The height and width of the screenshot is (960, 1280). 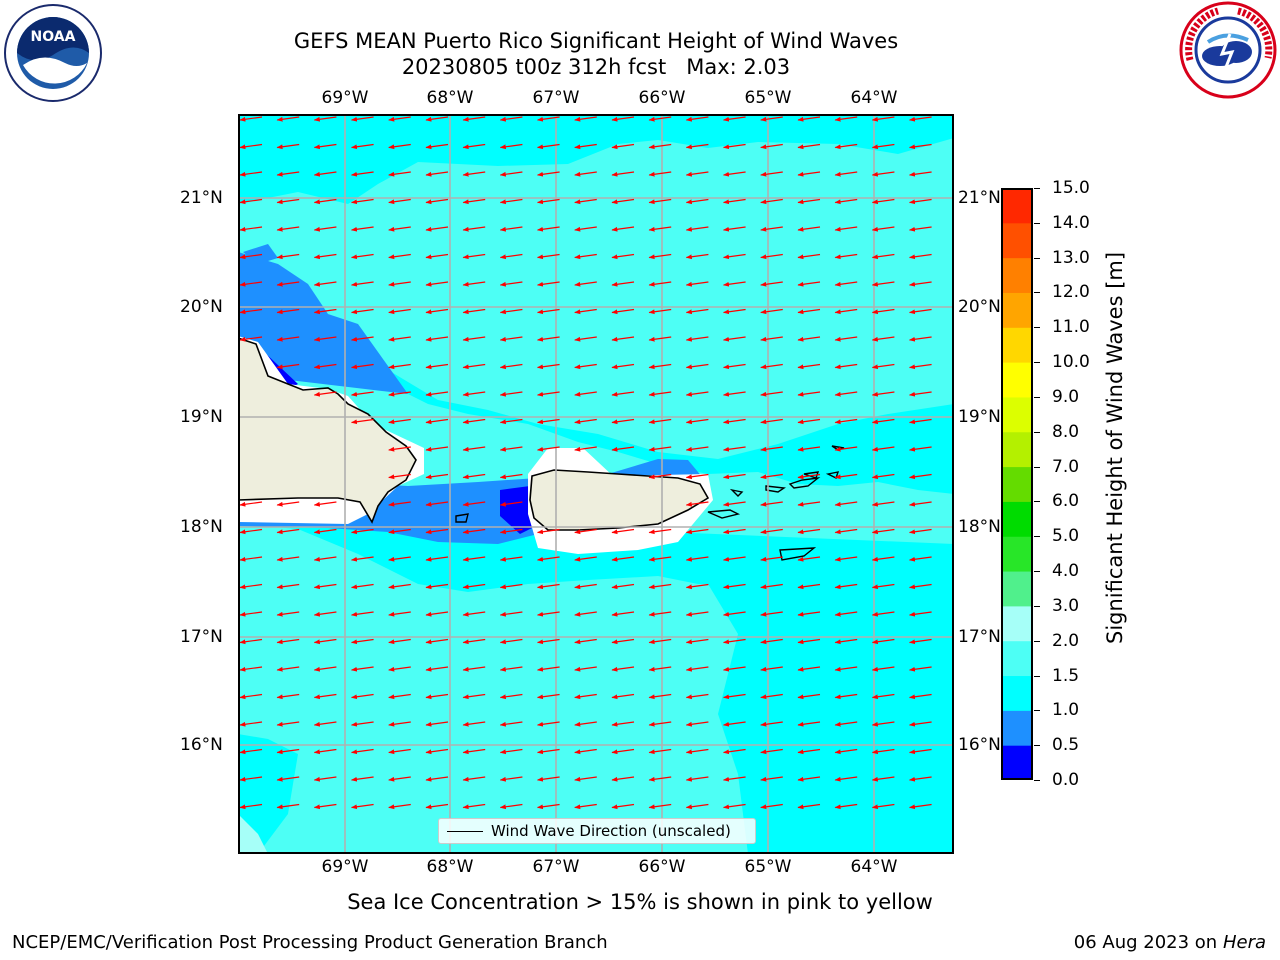 What do you see at coordinates (804, 482) in the screenshot?
I see `land-st-john` at bounding box center [804, 482].